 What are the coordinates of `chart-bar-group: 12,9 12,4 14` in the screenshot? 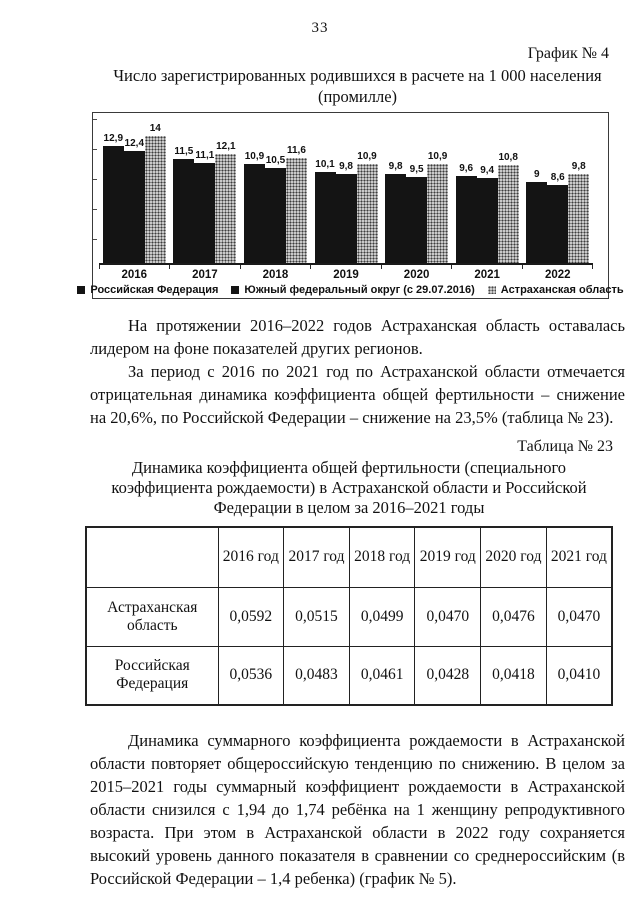 It's located at (134, 188).